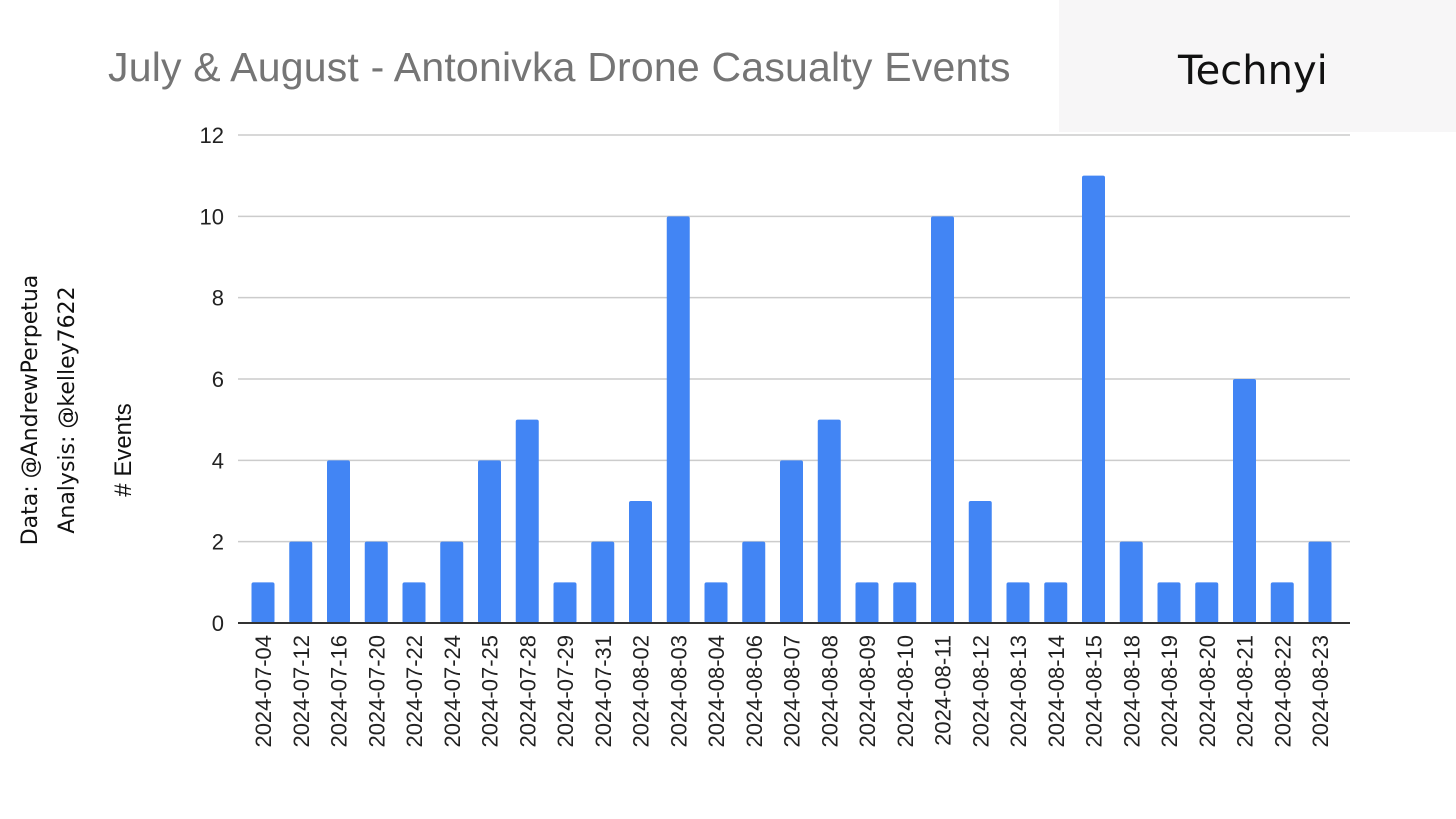 The width and height of the screenshot is (1456, 819). I want to click on y-axis-ticks: 0 2 4 6 8 10 12, so click(212, 379).